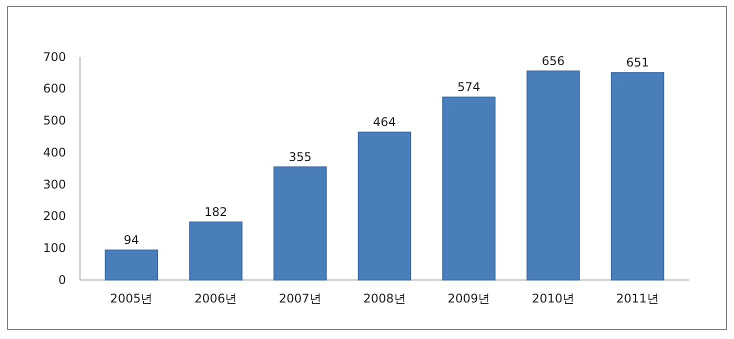 The image size is (734, 339). I want to click on y-tick-label: 500, so click(54, 121).